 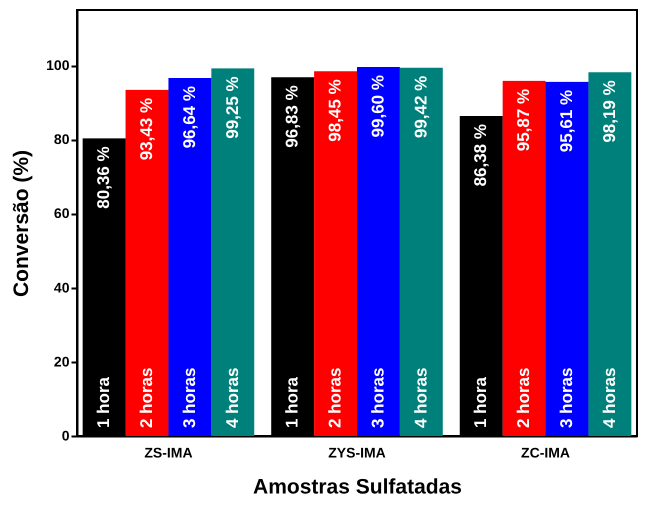 What do you see at coordinates (189, 117) in the screenshot?
I see `data-label: 96,64 %` at bounding box center [189, 117].